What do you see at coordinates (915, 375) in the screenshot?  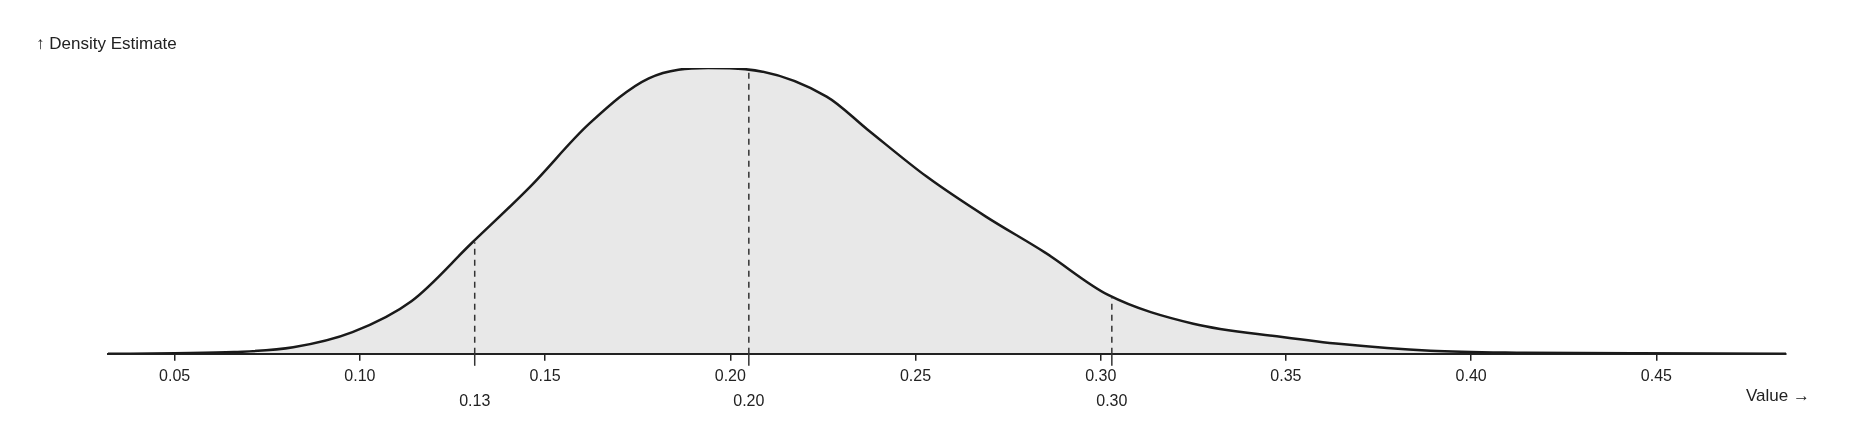 I see `x-tick-label: 0.25` at bounding box center [915, 375].